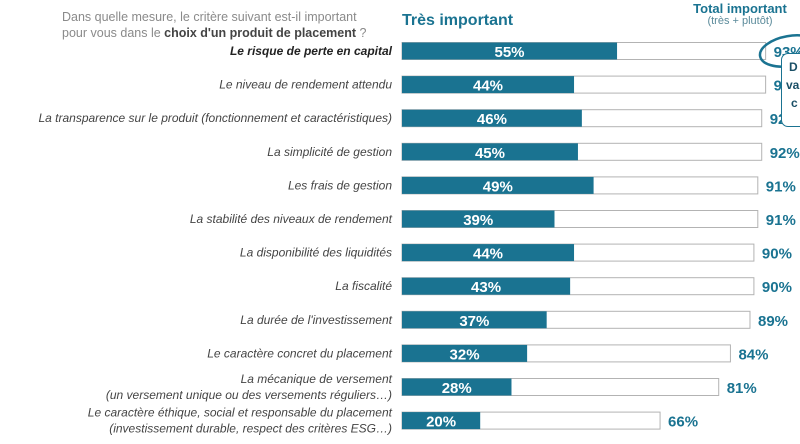 This screenshot has width=800, height=444. What do you see at coordinates (329, 152) in the screenshot?
I see `category-label: La simplicité de gestion` at bounding box center [329, 152].